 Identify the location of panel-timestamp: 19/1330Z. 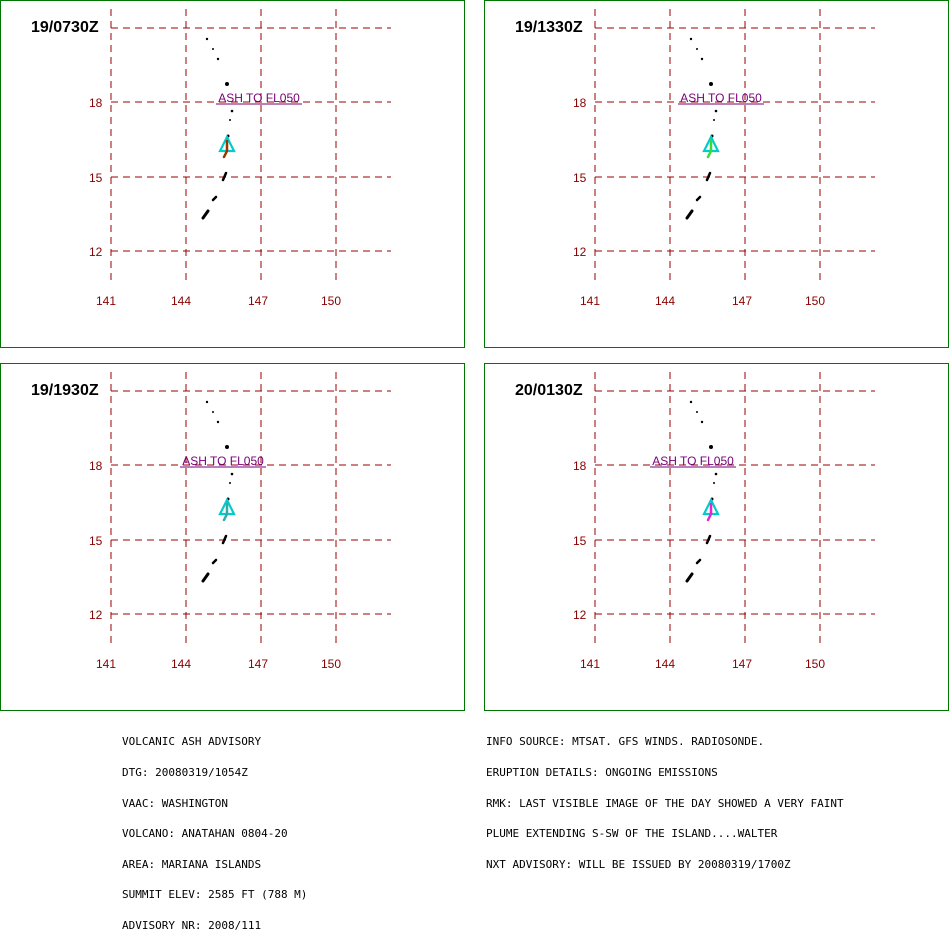
(549, 27).